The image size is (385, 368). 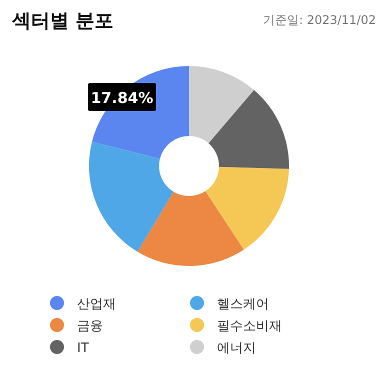 What do you see at coordinates (243, 304) in the screenshot?
I see `legend-label: 헬스케어` at bounding box center [243, 304].